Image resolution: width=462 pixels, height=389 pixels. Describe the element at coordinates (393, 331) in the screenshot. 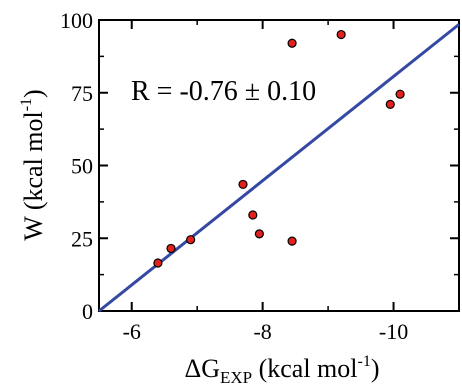

I see `x-tick-label: -10` at that location.